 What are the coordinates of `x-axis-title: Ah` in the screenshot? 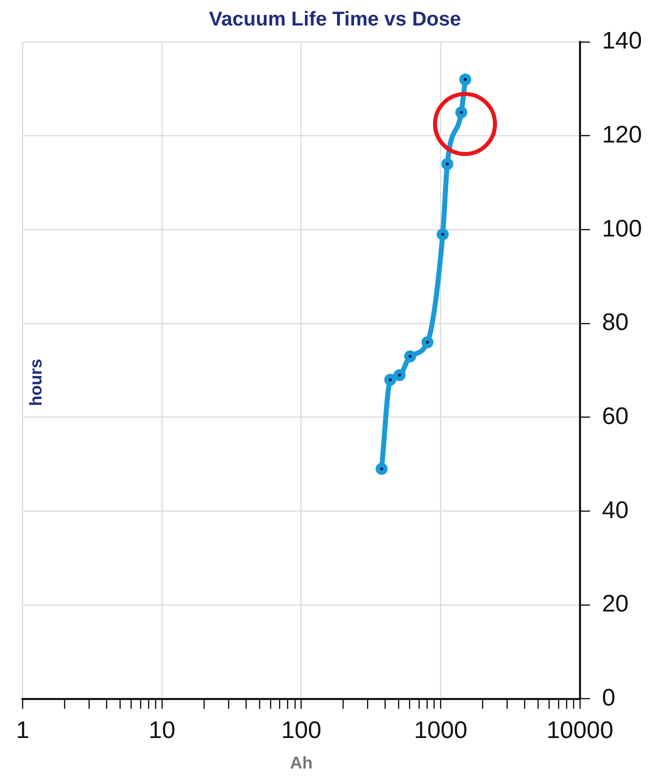 It's located at (301, 762).